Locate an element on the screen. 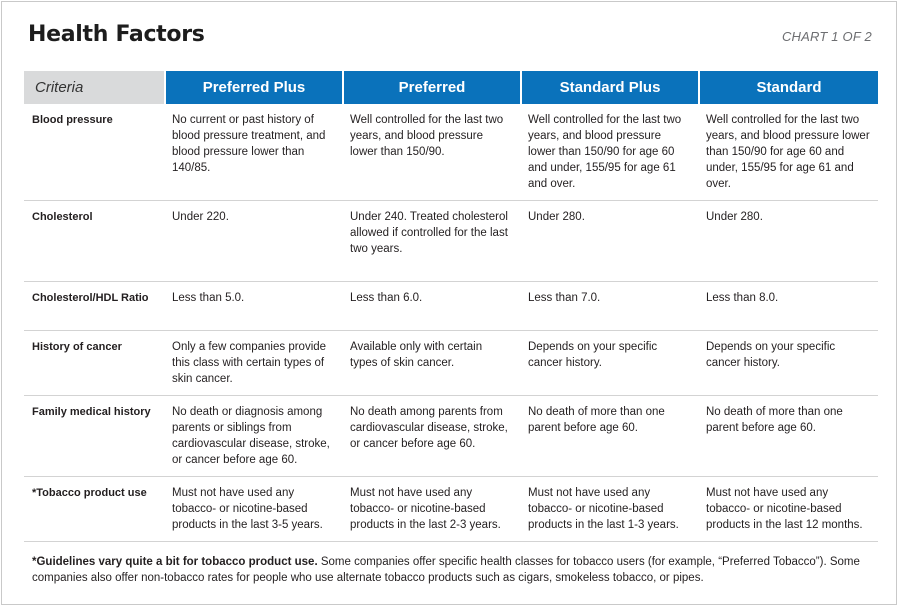 The width and height of the screenshot is (898, 606). page-title: Health Factors is located at coordinates (116, 34).